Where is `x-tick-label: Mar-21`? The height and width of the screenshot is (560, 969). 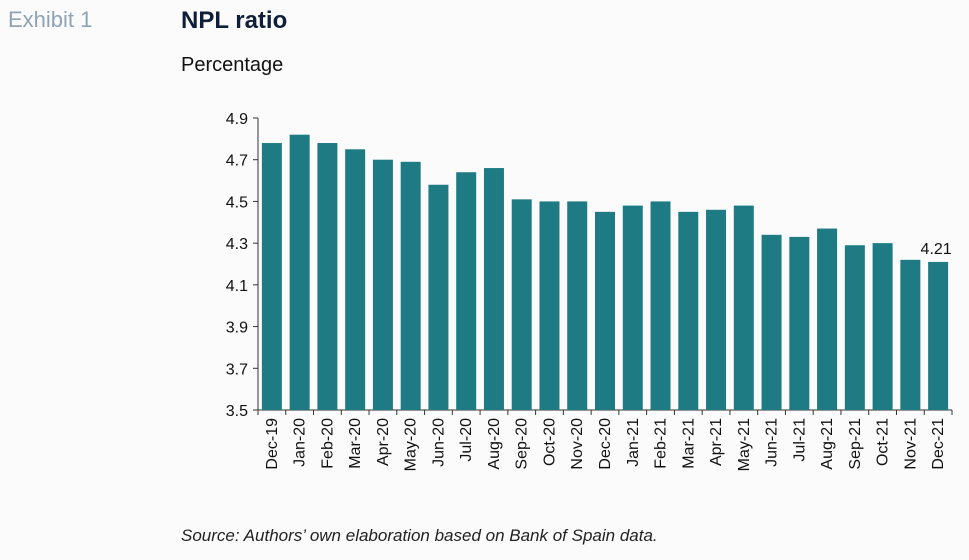 x-tick-label: Mar-21 is located at coordinates (688, 443).